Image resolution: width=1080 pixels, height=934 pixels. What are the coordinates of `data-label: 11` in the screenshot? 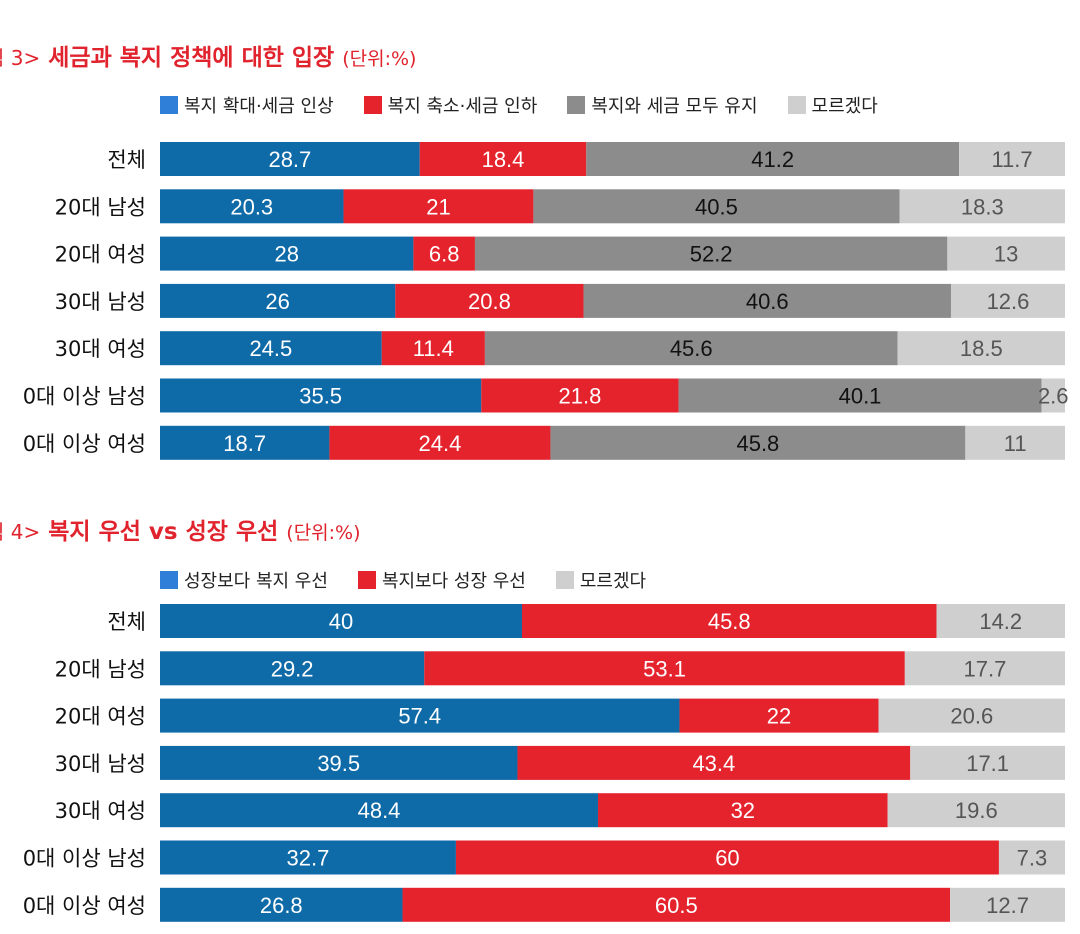 It's located at (1015, 443).